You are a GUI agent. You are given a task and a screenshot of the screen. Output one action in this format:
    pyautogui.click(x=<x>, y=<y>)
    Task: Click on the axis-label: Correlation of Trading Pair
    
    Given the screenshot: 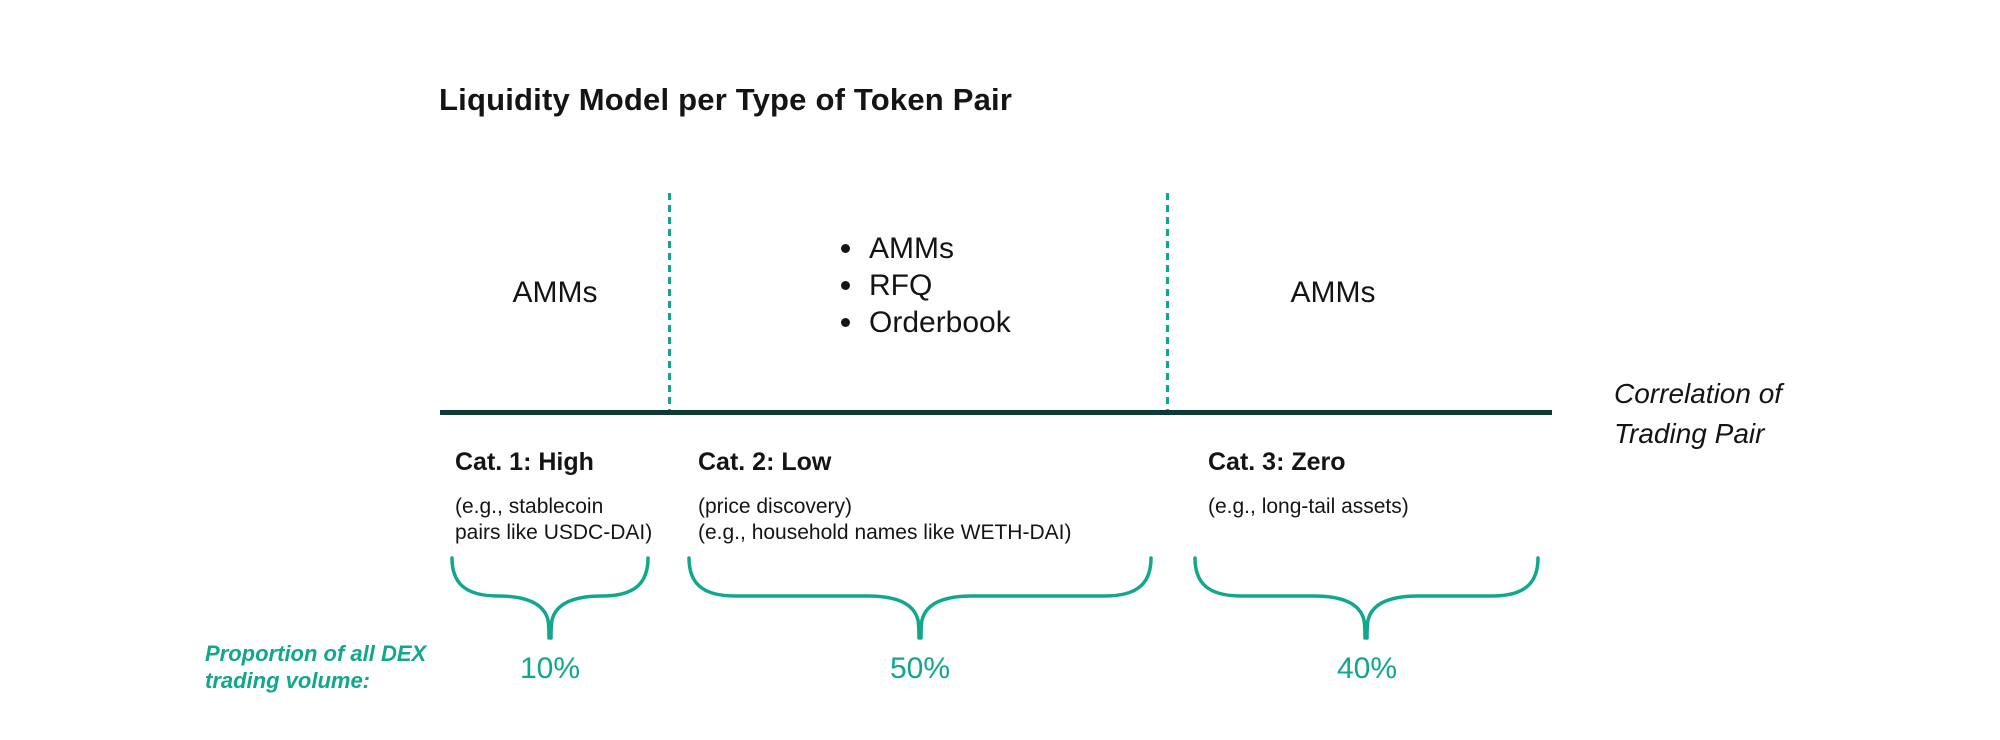 What is the action you would take?
    pyautogui.click(x=1698, y=414)
    